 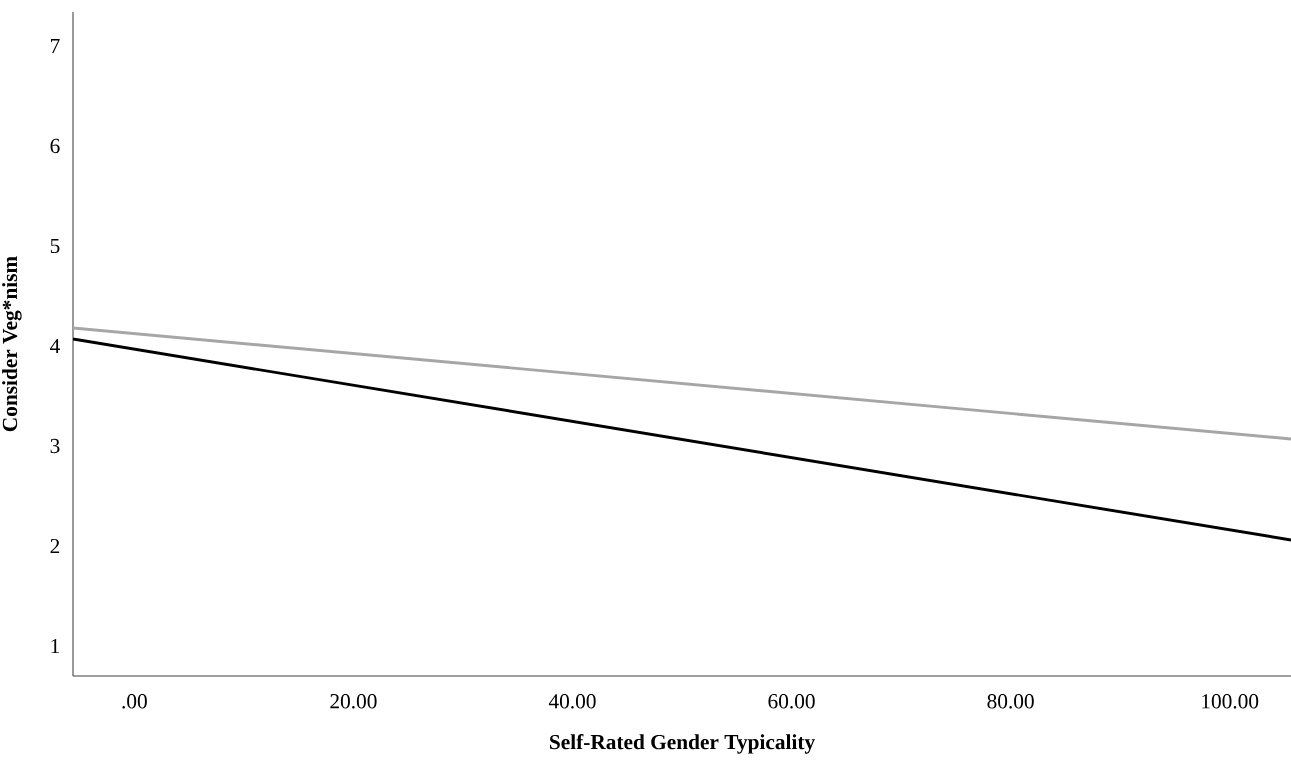 I want to click on y-tick-label: 2, so click(x=55, y=546).